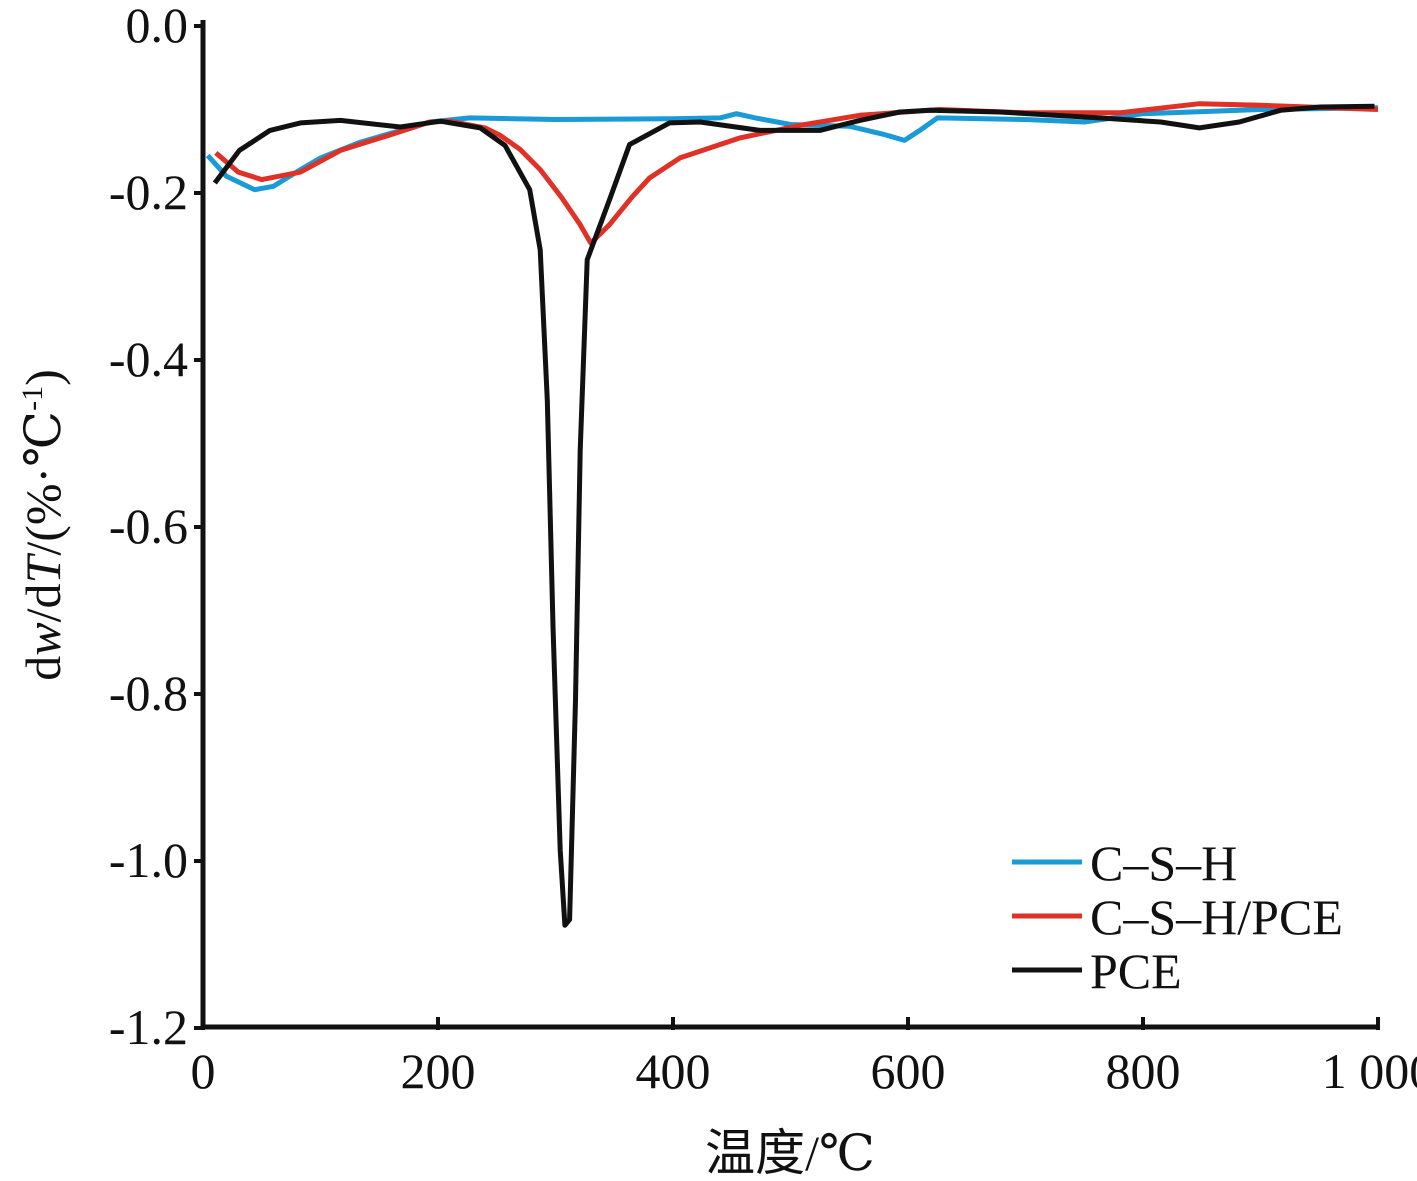 This screenshot has height=1181, width=1417. I want to click on x-ticks: 0 200 400 600 800 1 000, so click(804, 1058).